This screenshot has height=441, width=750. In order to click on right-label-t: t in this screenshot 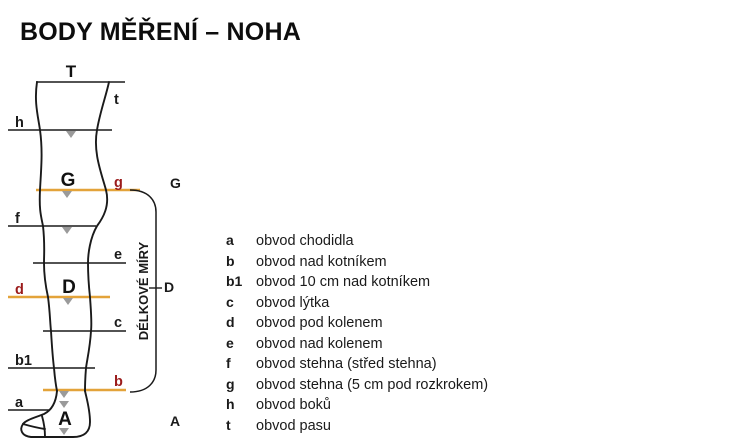, I will do `click(116, 100)`.